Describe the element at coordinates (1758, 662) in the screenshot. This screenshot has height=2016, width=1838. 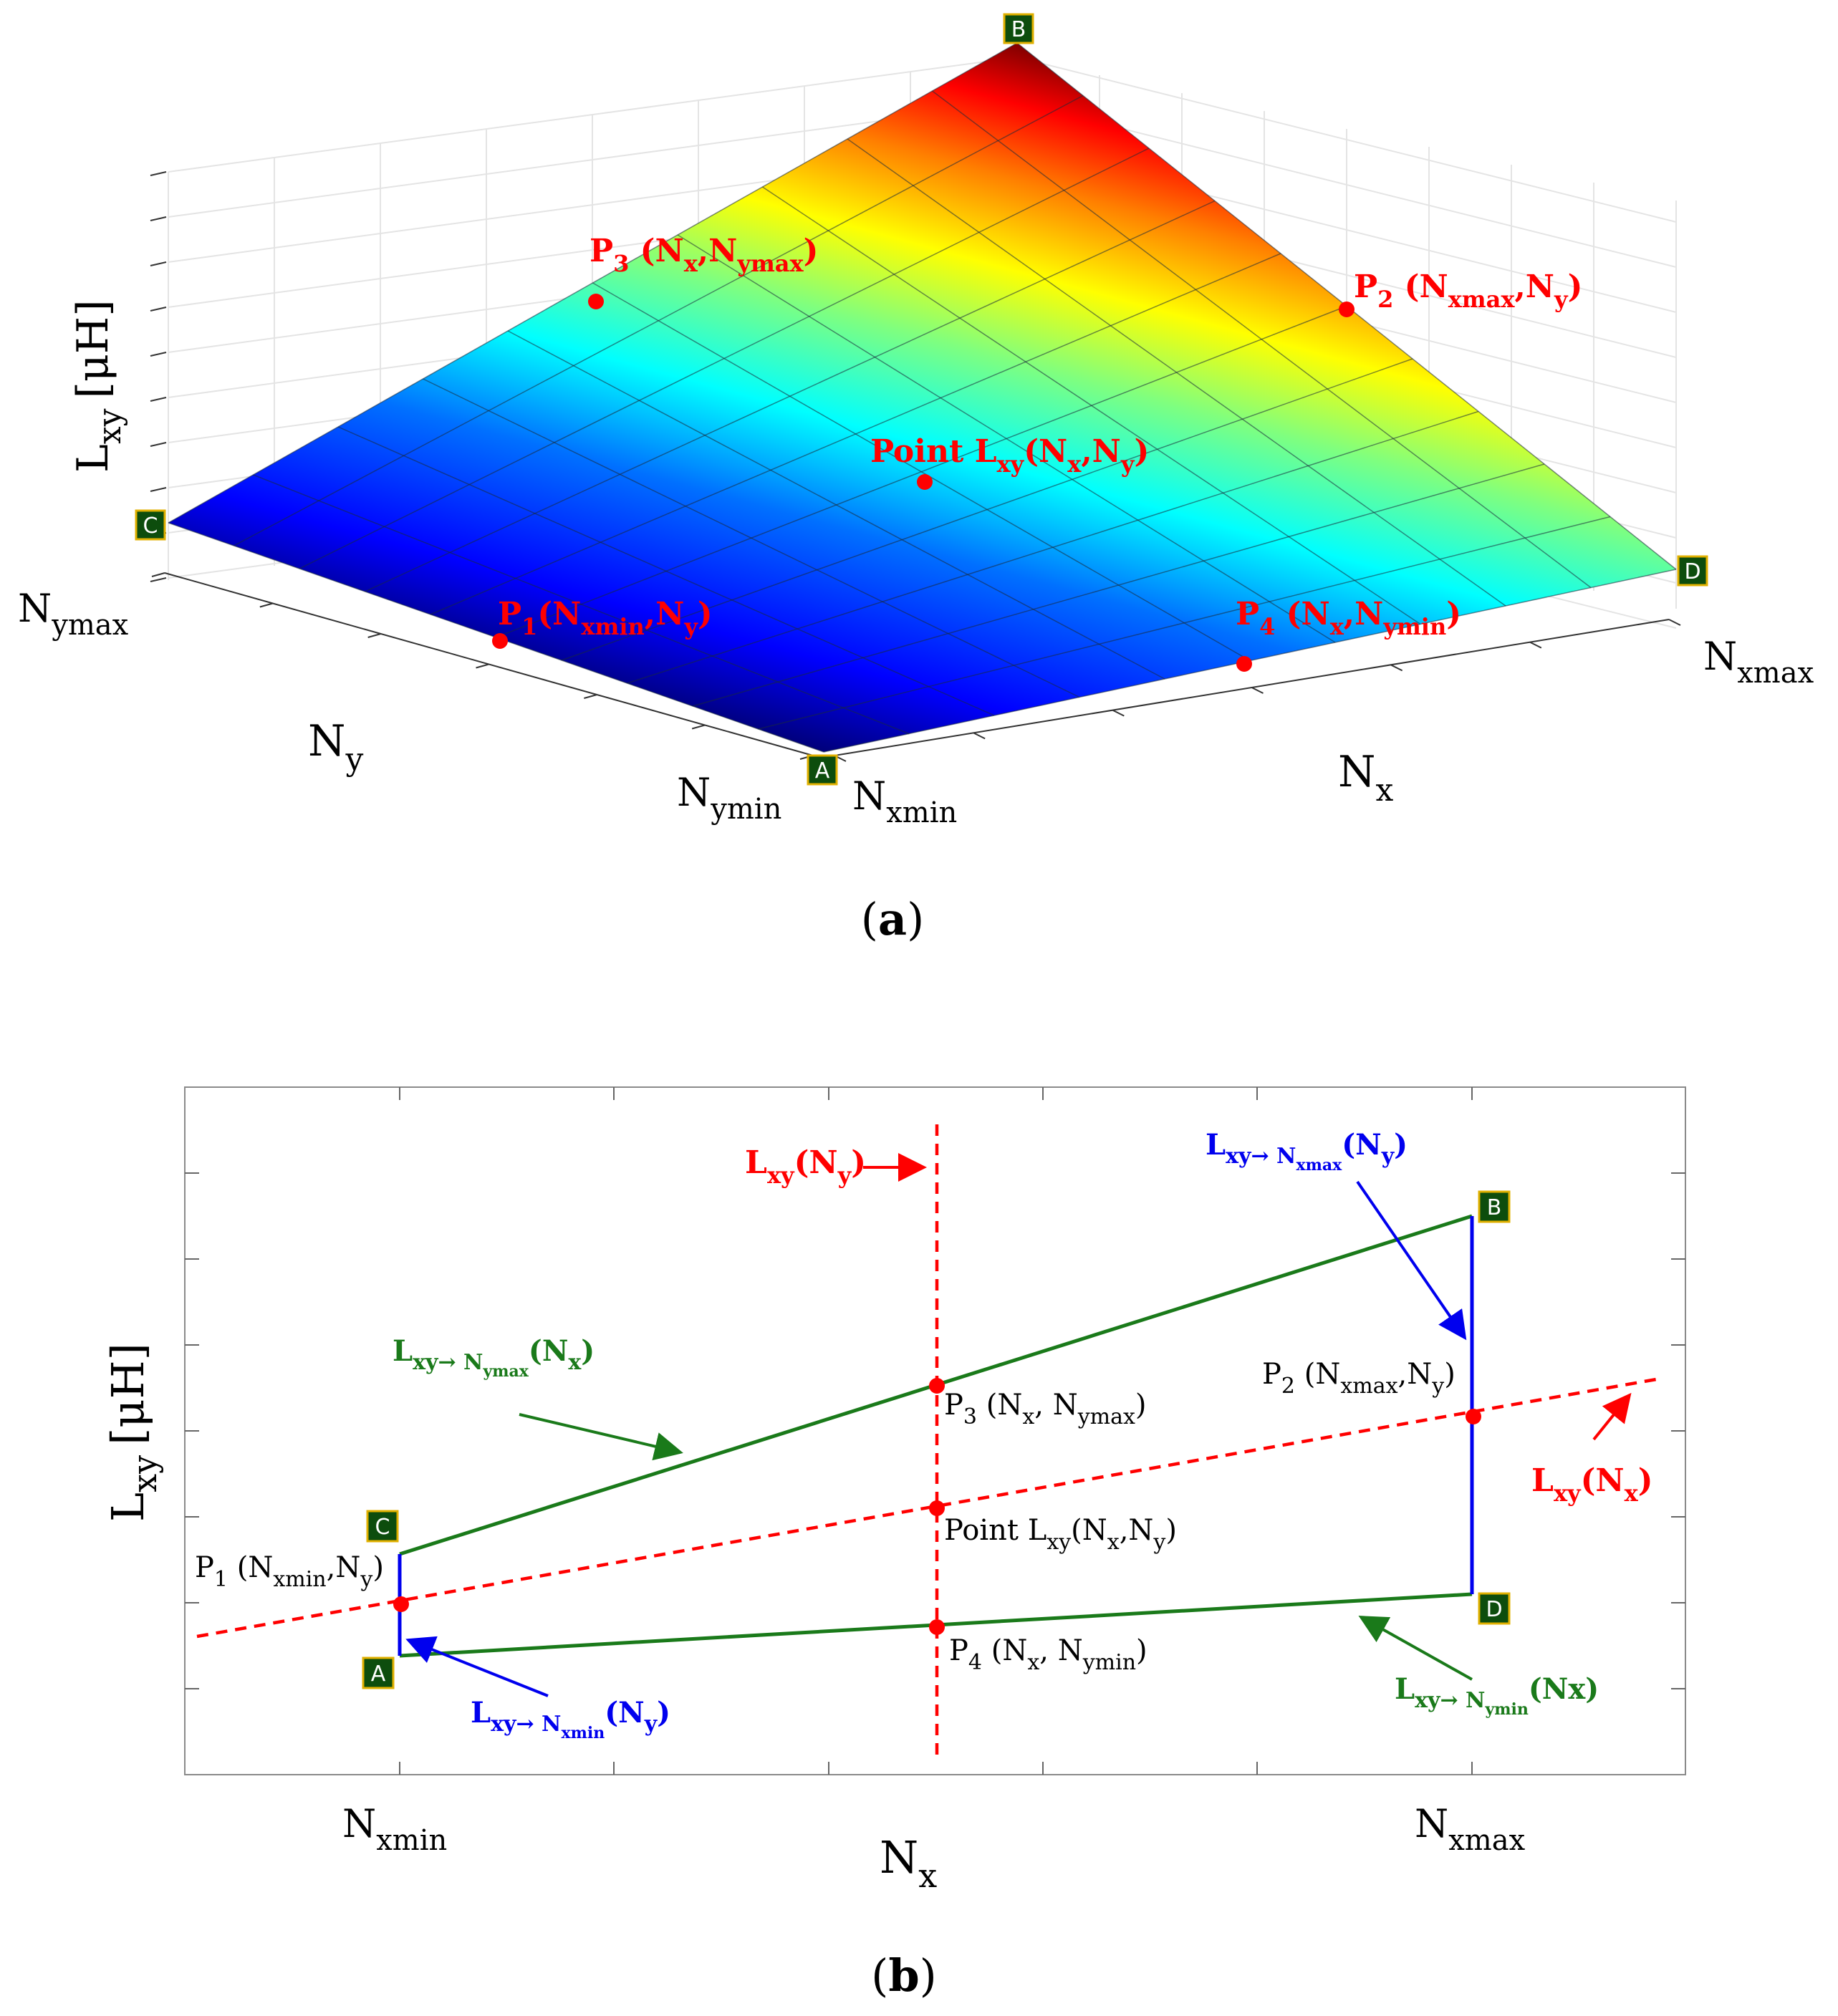
I see `tick-label-nxmax: Nxmax` at that location.